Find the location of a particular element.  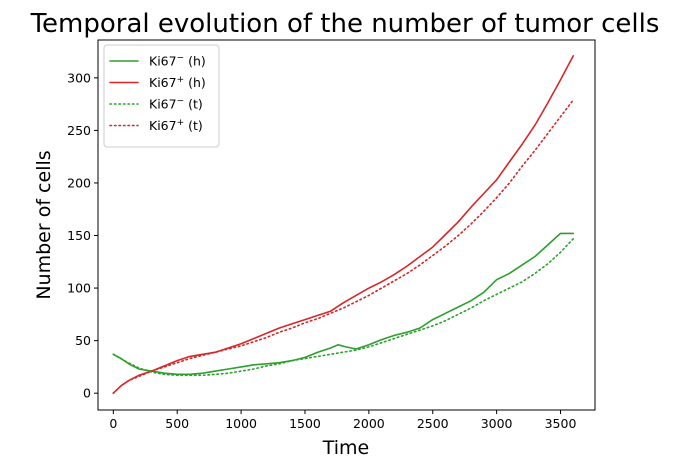

legend-label: Ki67+ (t) is located at coordinates (176, 125).